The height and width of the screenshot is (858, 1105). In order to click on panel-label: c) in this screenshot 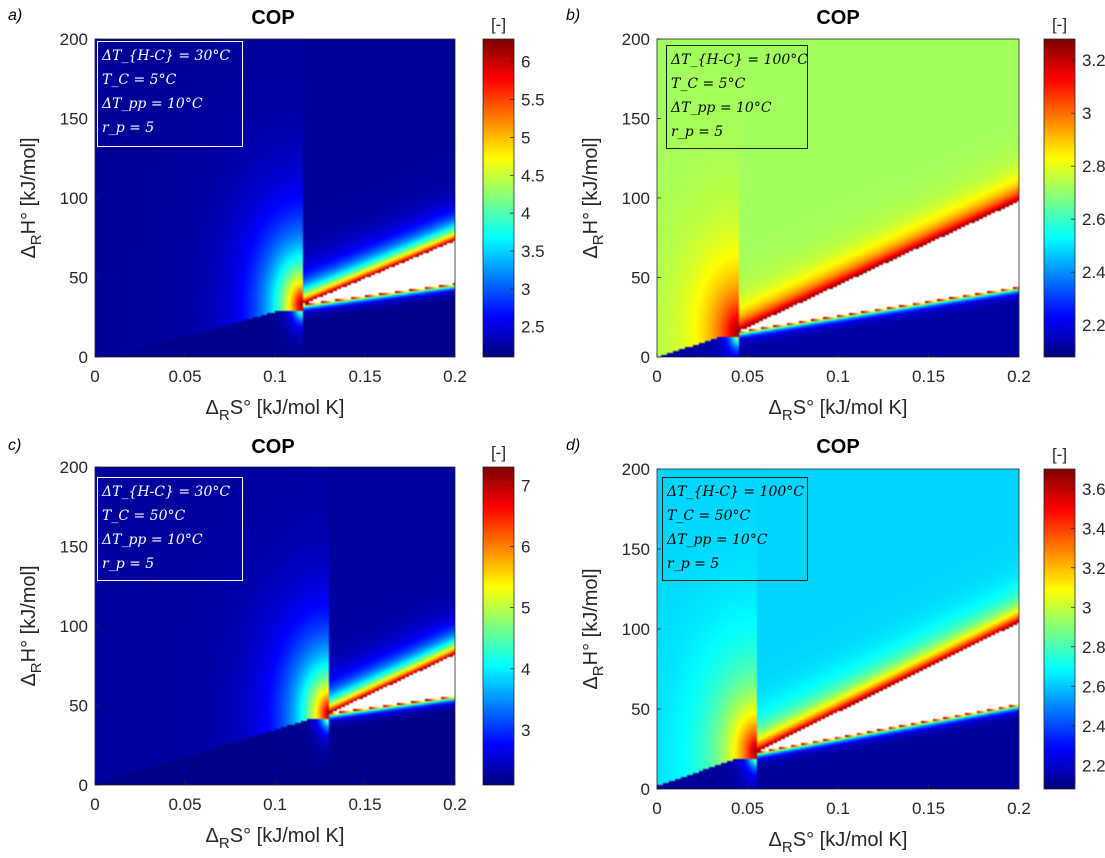, I will do `click(14, 445)`.